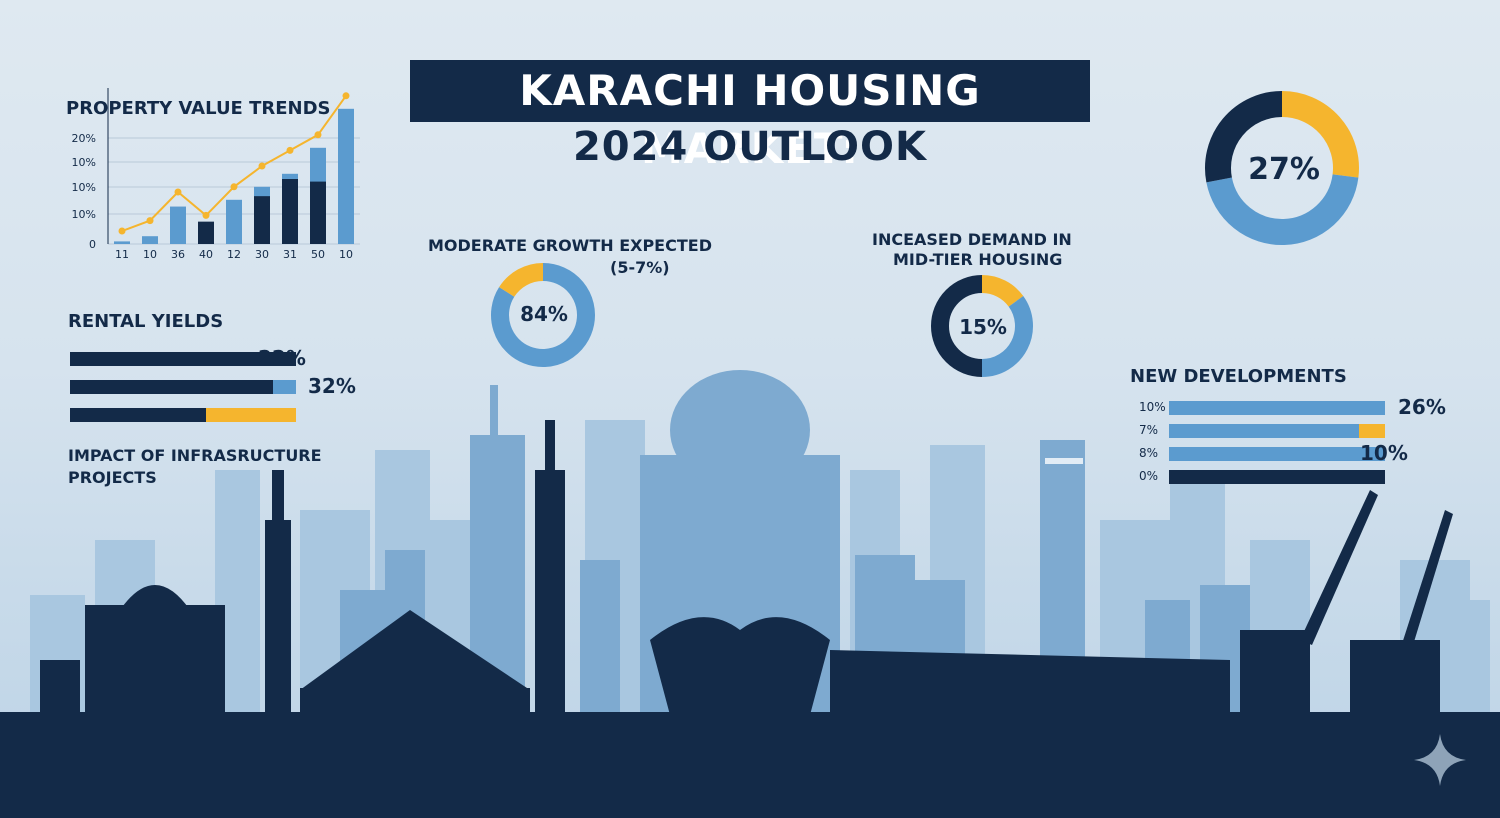 The image size is (1500, 818). I want to click on x-tick-label: 50, so click(318, 254).